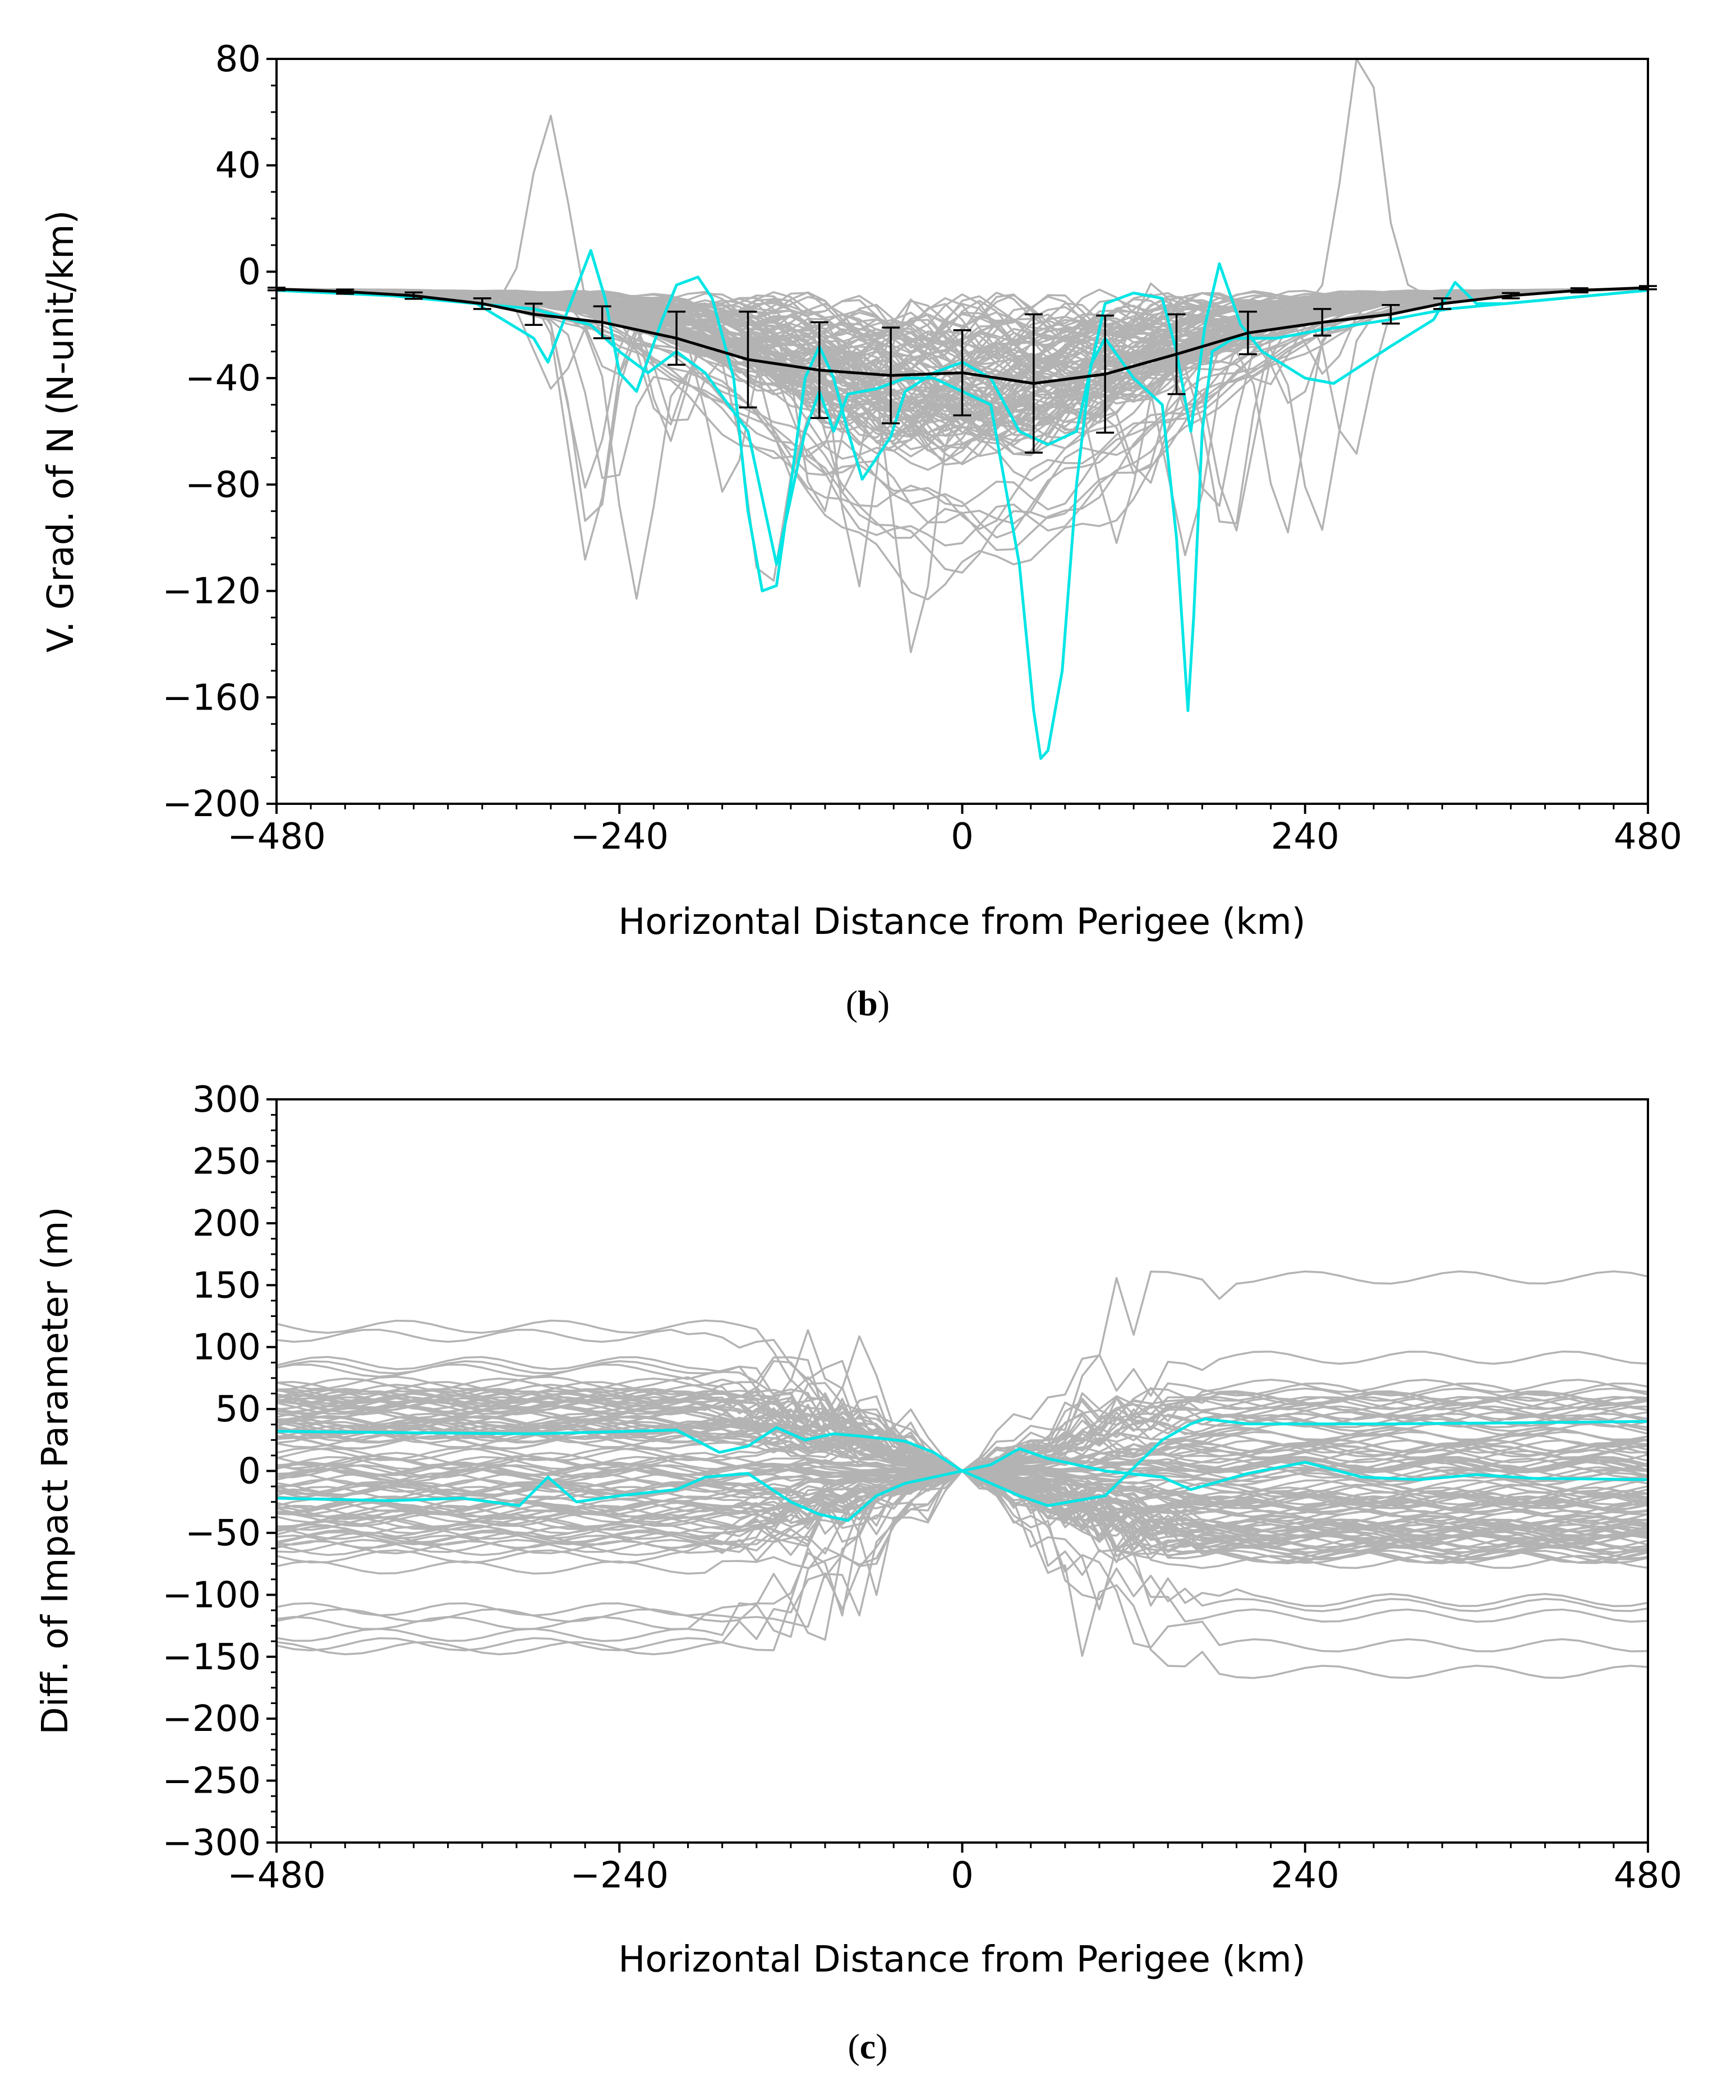 This screenshot has height=2100, width=1736. Describe the element at coordinates (211, 698) in the screenshot. I see `y-tick-label: −160` at that location.